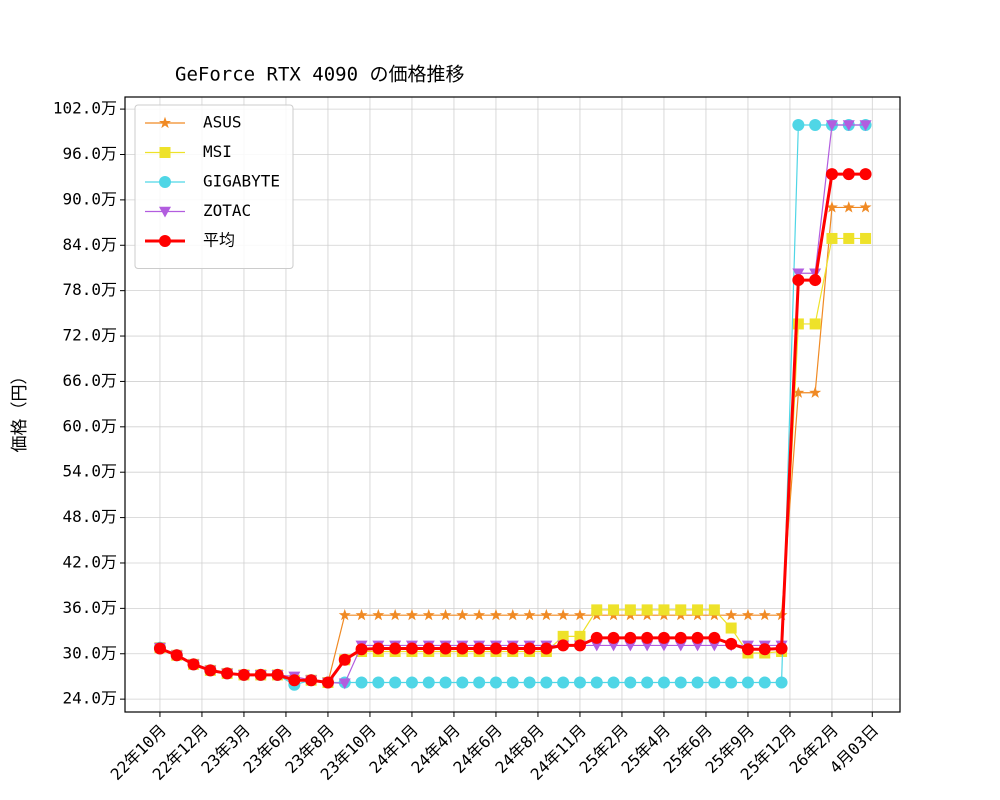 The image size is (1000, 800). What do you see at coordinates (241, 181) in the screenshot?
I see `legend-label: GIGABYTE` at bounding box center [241, 181].